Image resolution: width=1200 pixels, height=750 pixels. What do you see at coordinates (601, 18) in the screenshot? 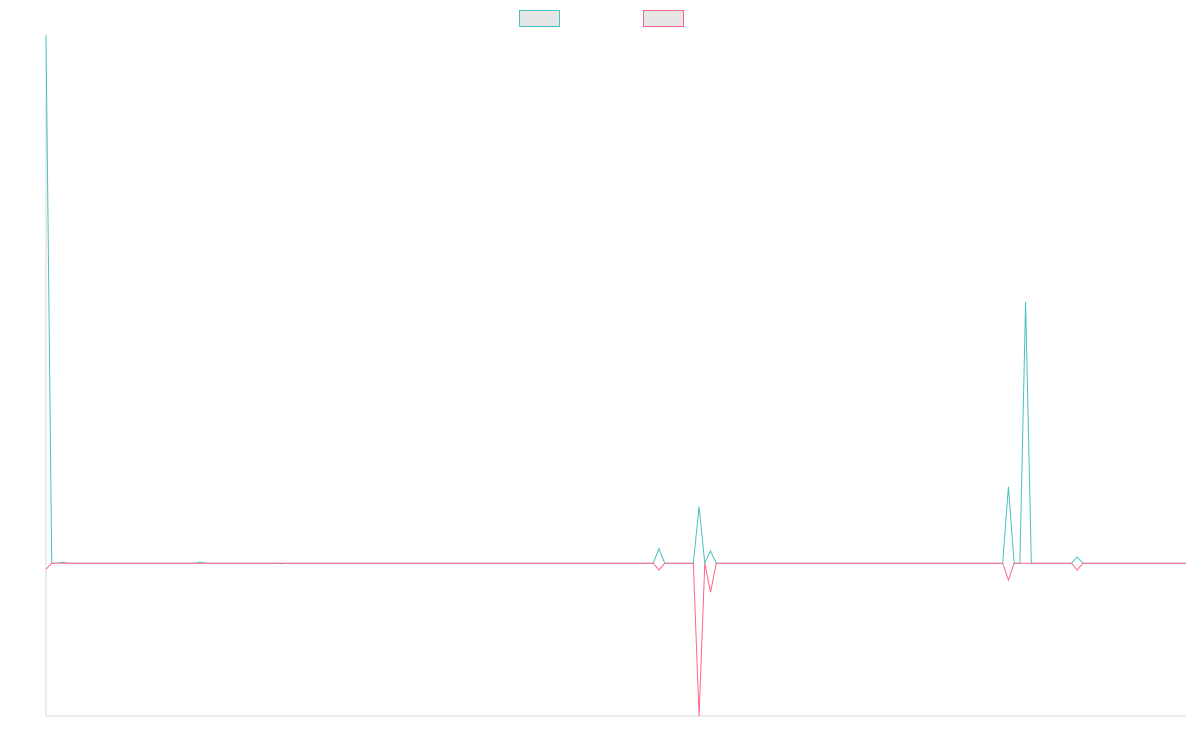
I see `legend` at bounding box center [601, 18].